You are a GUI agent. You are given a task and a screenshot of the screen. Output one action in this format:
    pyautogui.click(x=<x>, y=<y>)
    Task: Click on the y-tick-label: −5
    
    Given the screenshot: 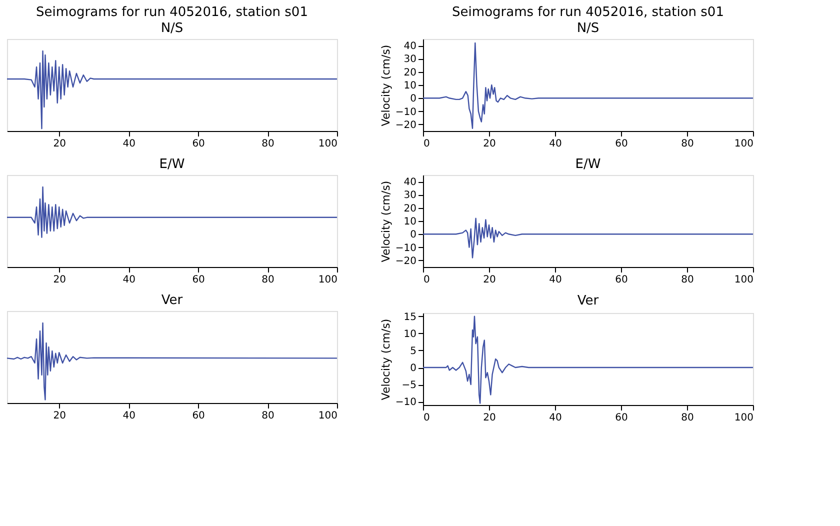 What is the action you would take?
    pyautogui.click(x=409, y=386)
    